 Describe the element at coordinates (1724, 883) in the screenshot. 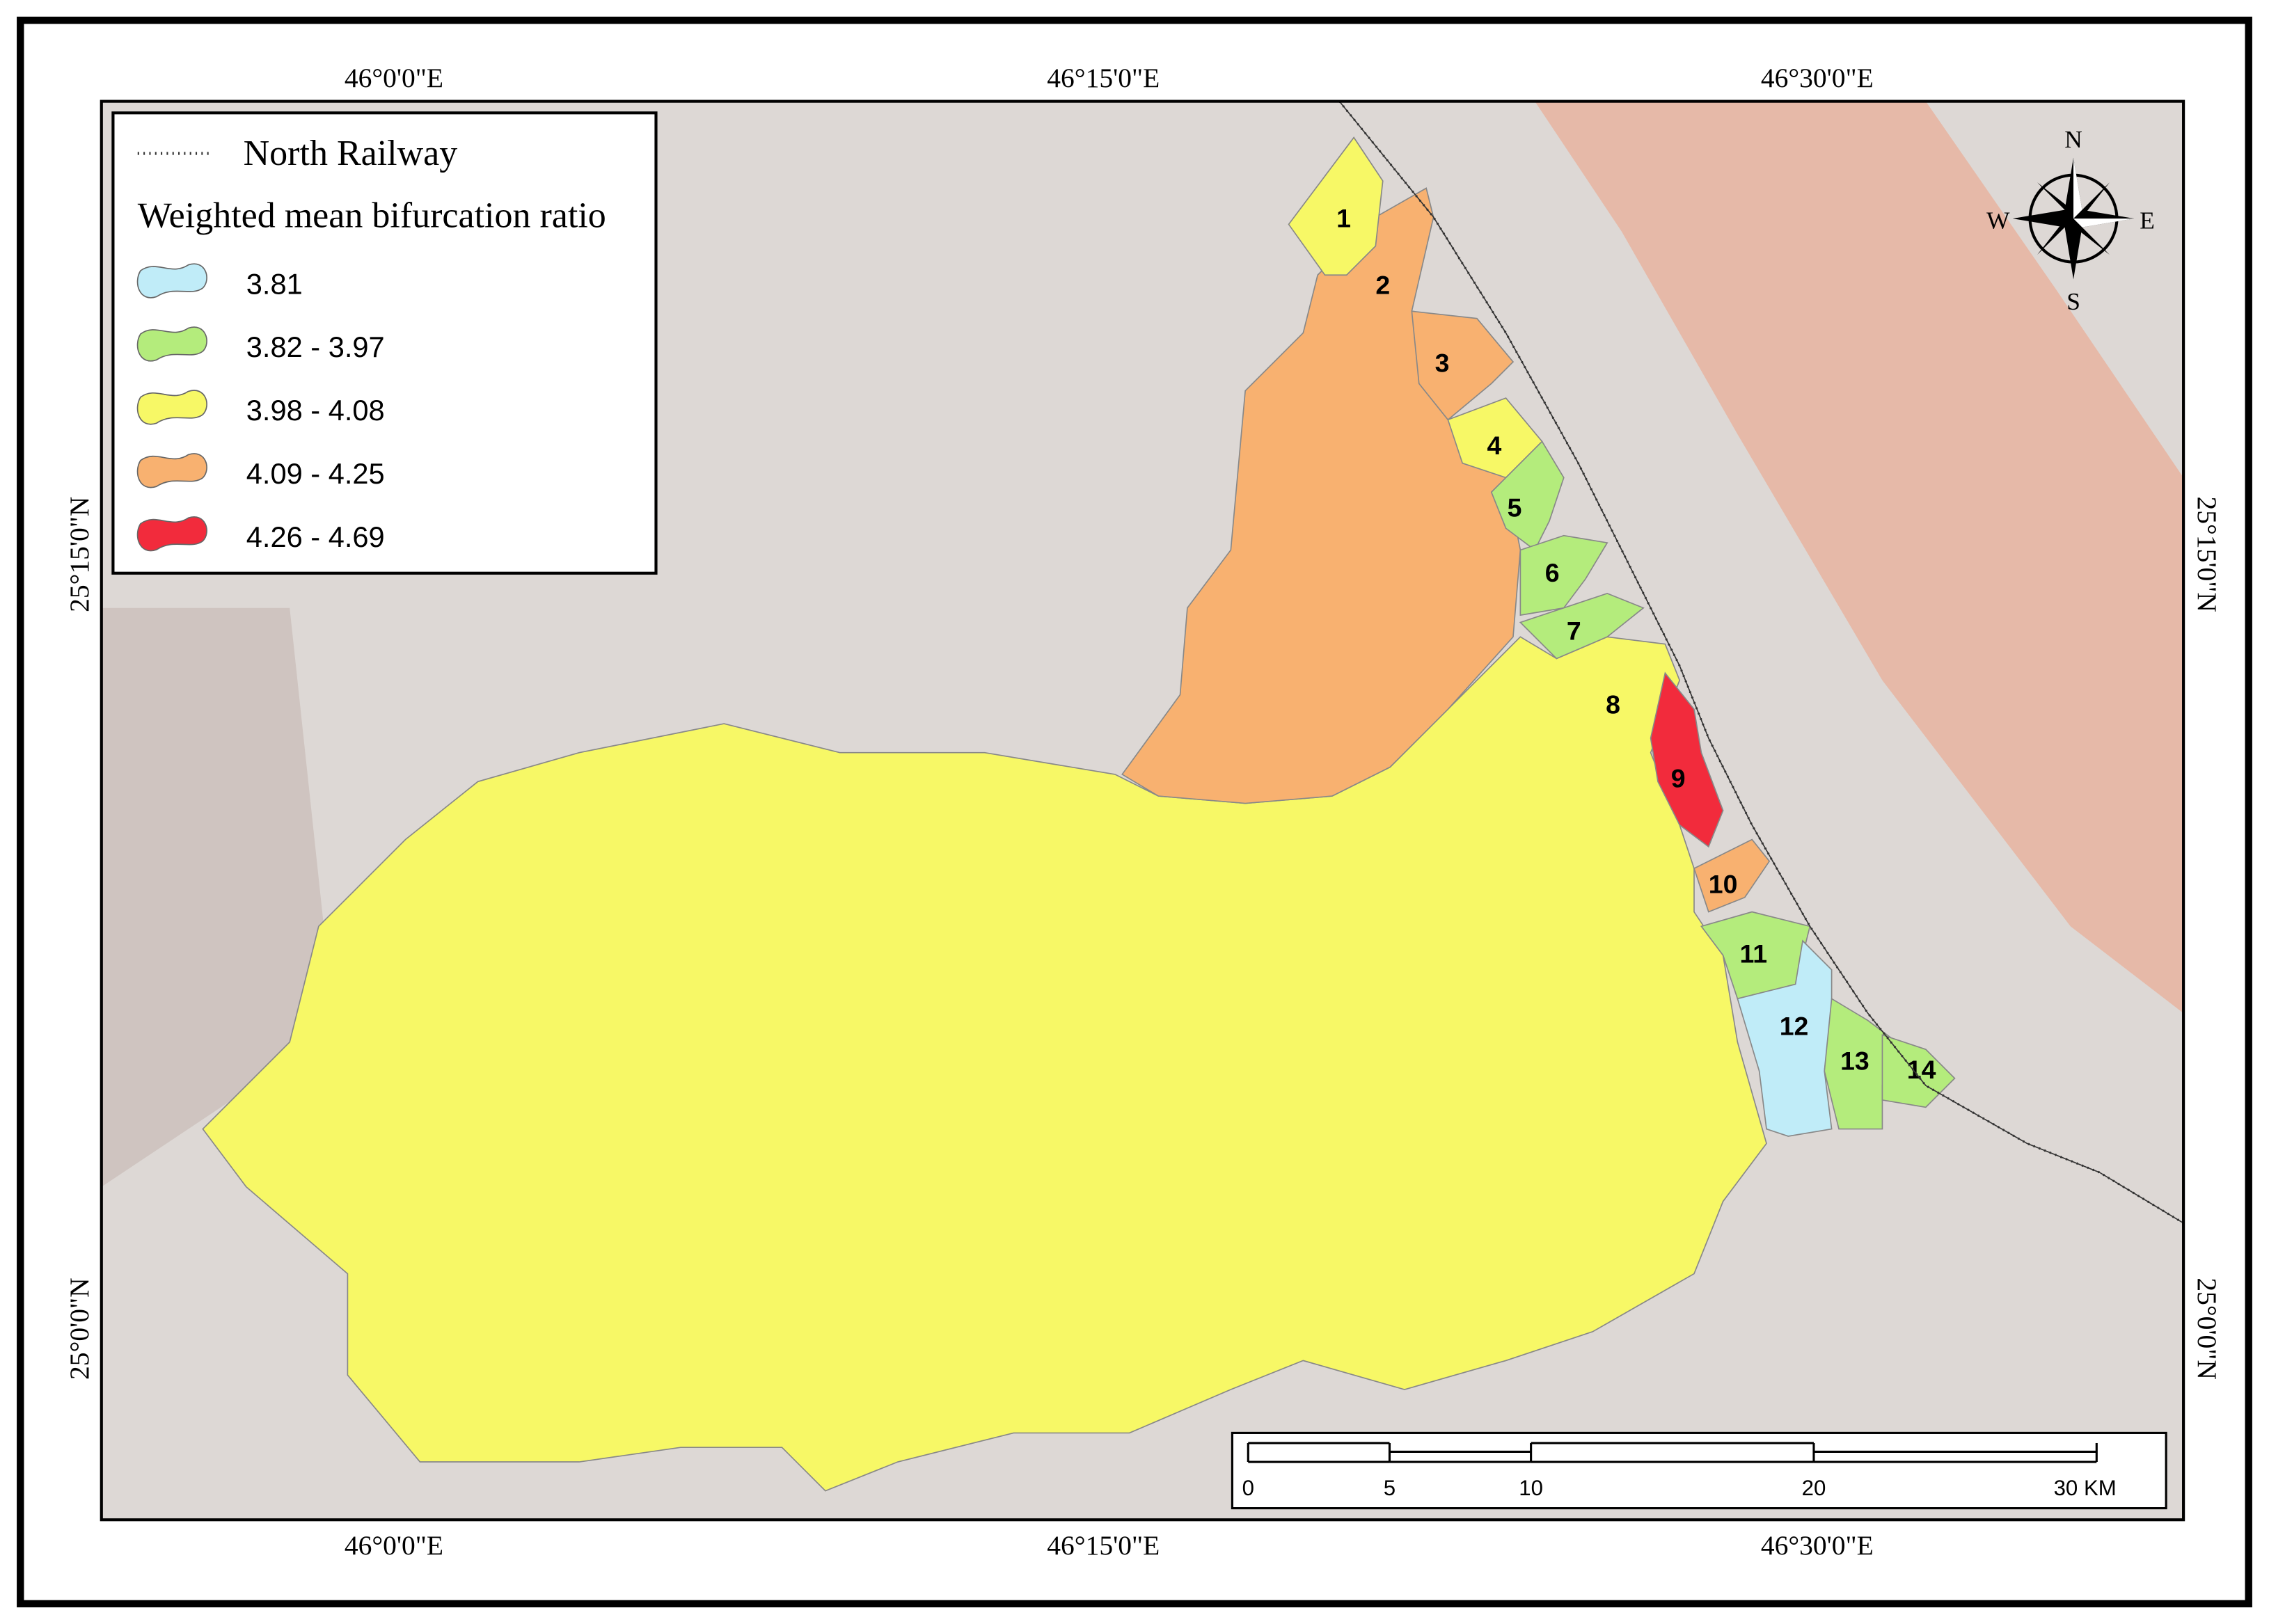

I see `basin-label: 10` at that location.